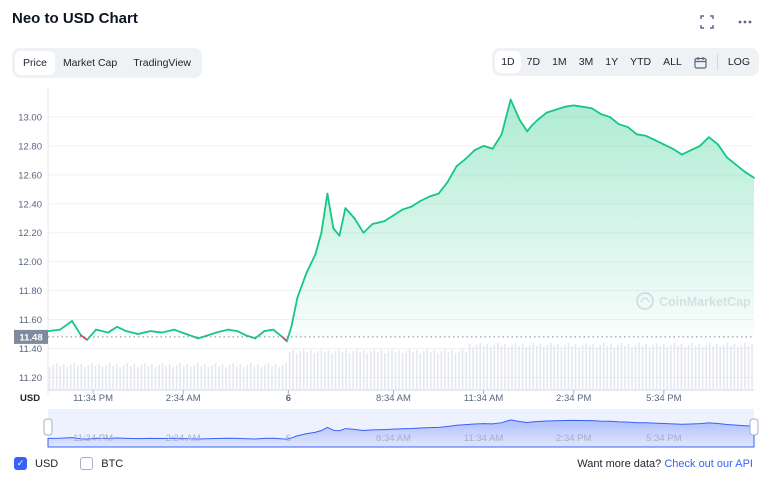 This screenshot has width=771, height=494. I want to click on range-1m: 1M, so click(559, 62).